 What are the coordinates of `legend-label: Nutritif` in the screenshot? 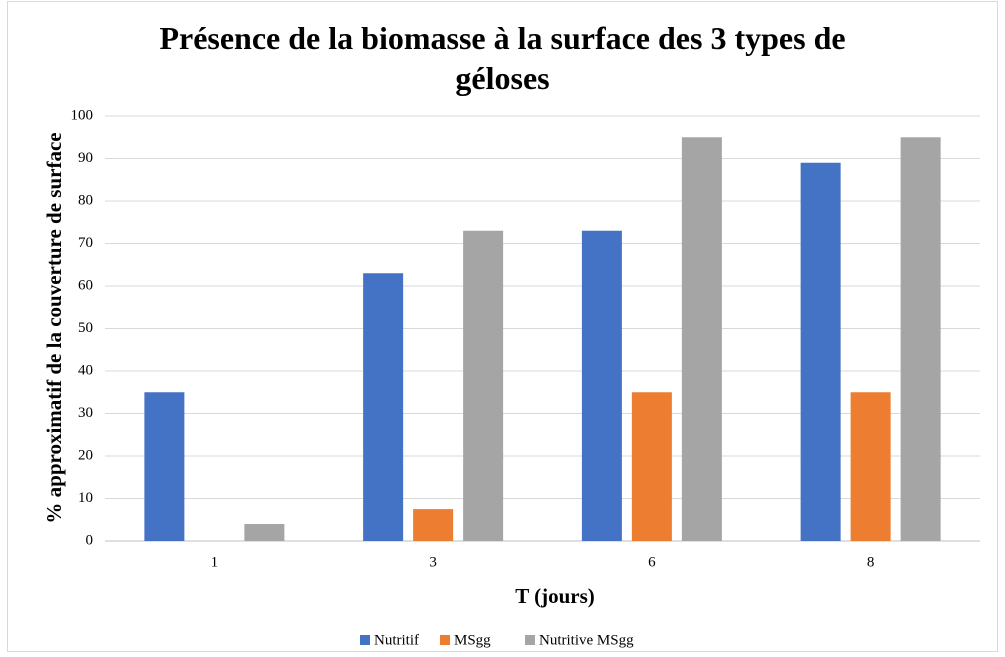 It's located at (396, 640).